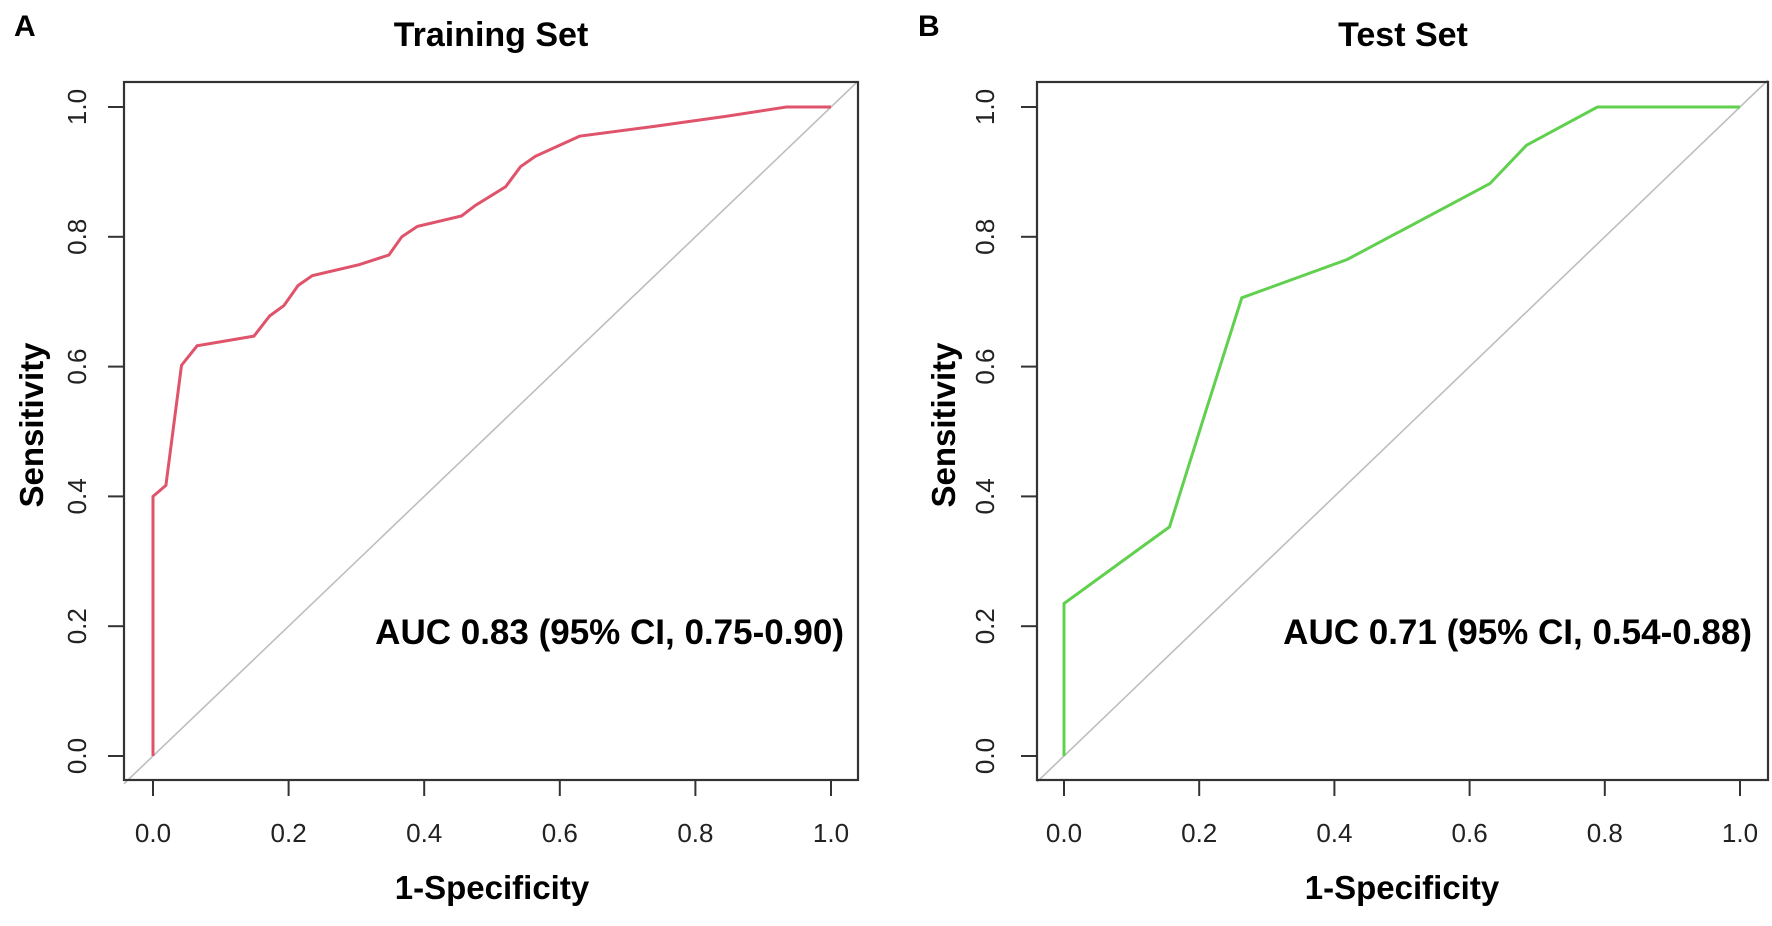 Image resolution: width=1772 pixels, height=926 pixels. What do you see at coordinates (1403, 35) in the screenshot?
I see `chart-title: Test Set` at bounding box center [1403, 35].